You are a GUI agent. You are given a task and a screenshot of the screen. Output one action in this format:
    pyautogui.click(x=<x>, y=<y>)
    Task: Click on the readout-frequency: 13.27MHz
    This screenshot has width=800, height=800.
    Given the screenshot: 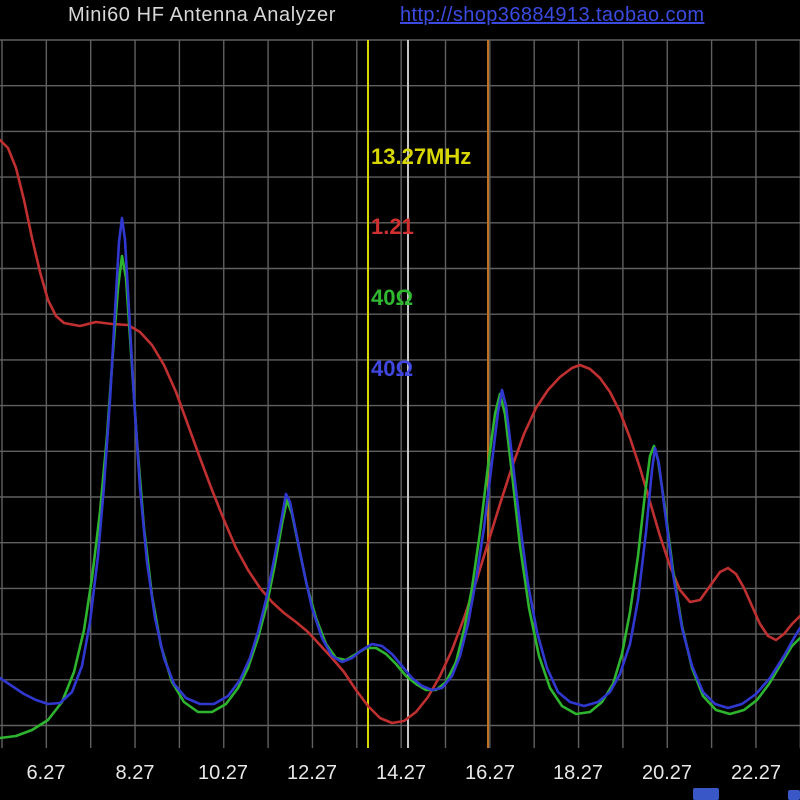 What is the action you would take?
    pyautogui.click(x=421, y=156)
    